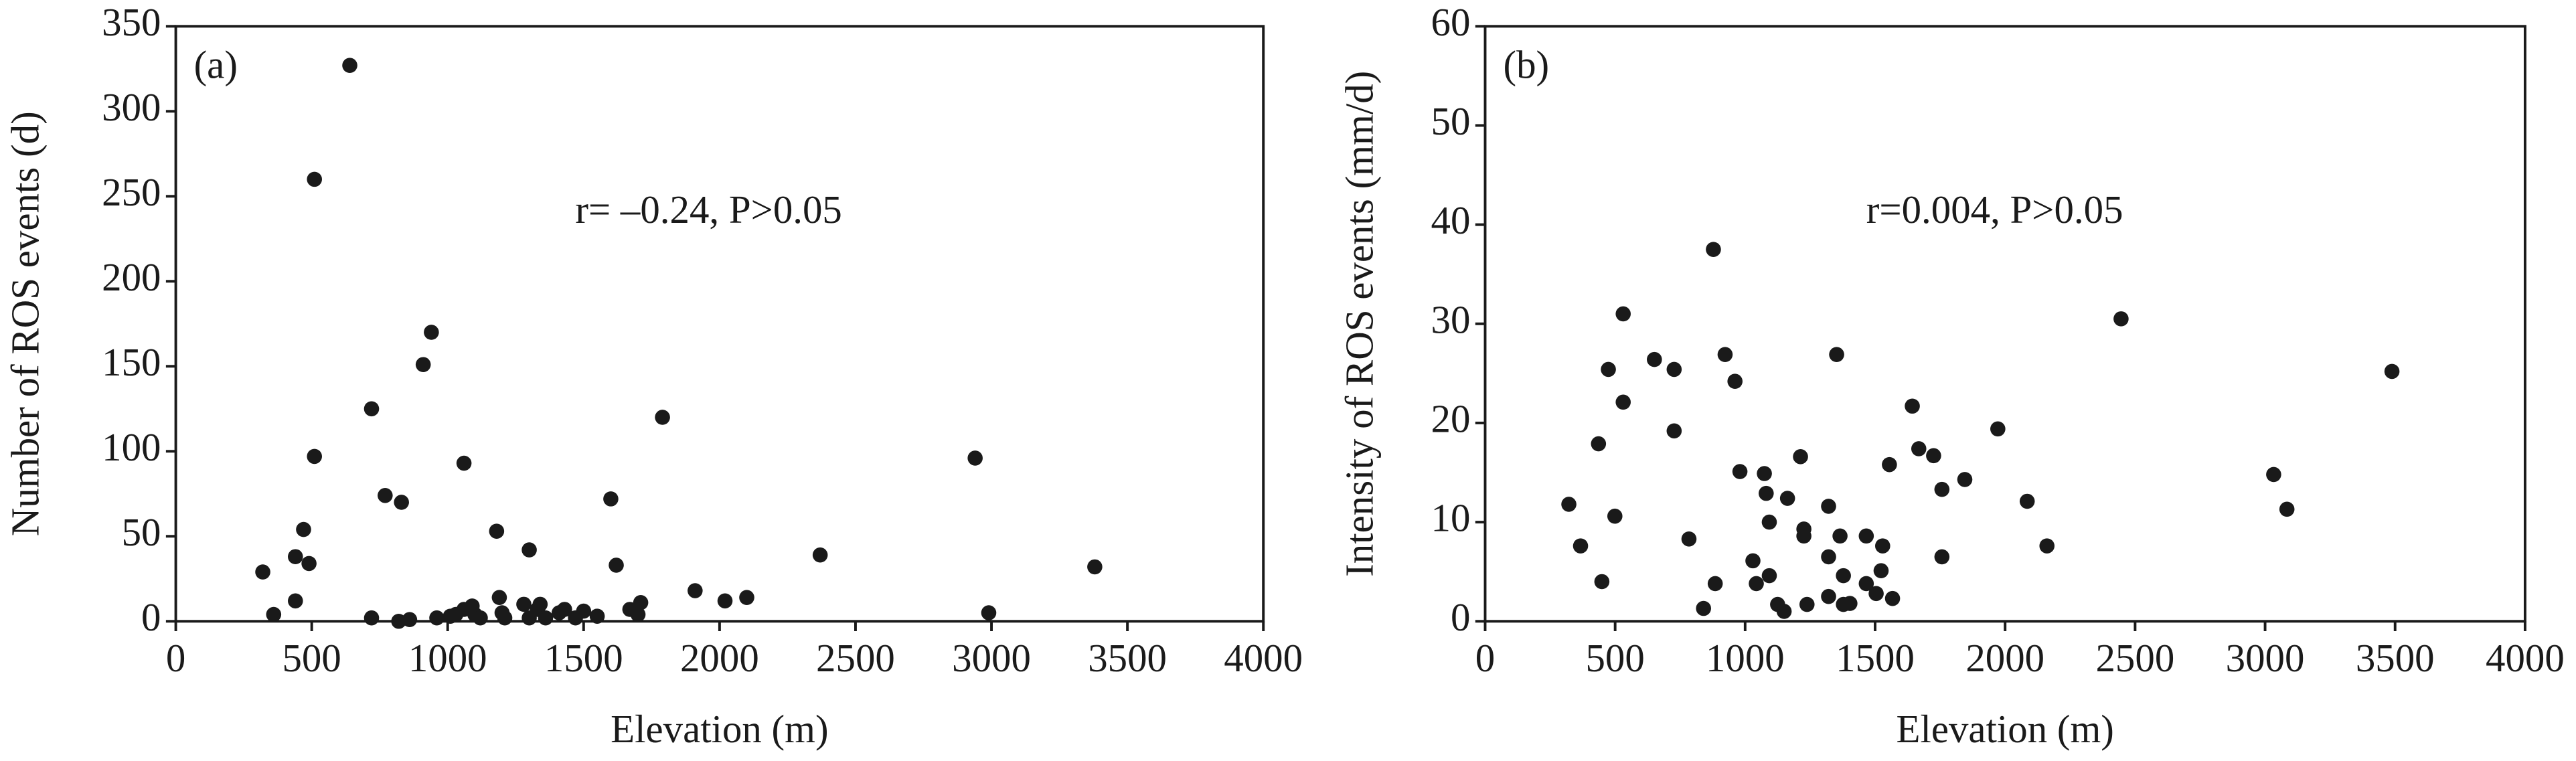  I want to click on y-axis-label: Number of ROS events (d), so click(26, 323).